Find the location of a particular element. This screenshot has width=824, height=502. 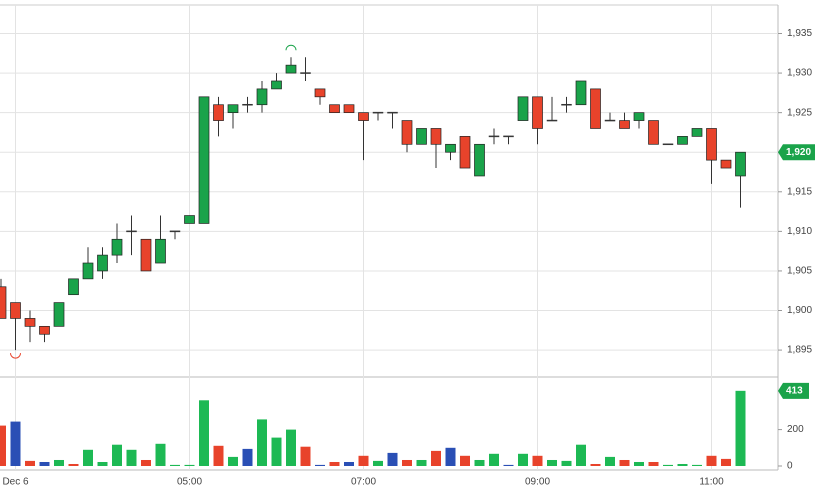

volume-tick-label: 200 is located at coordinates (795, 429).